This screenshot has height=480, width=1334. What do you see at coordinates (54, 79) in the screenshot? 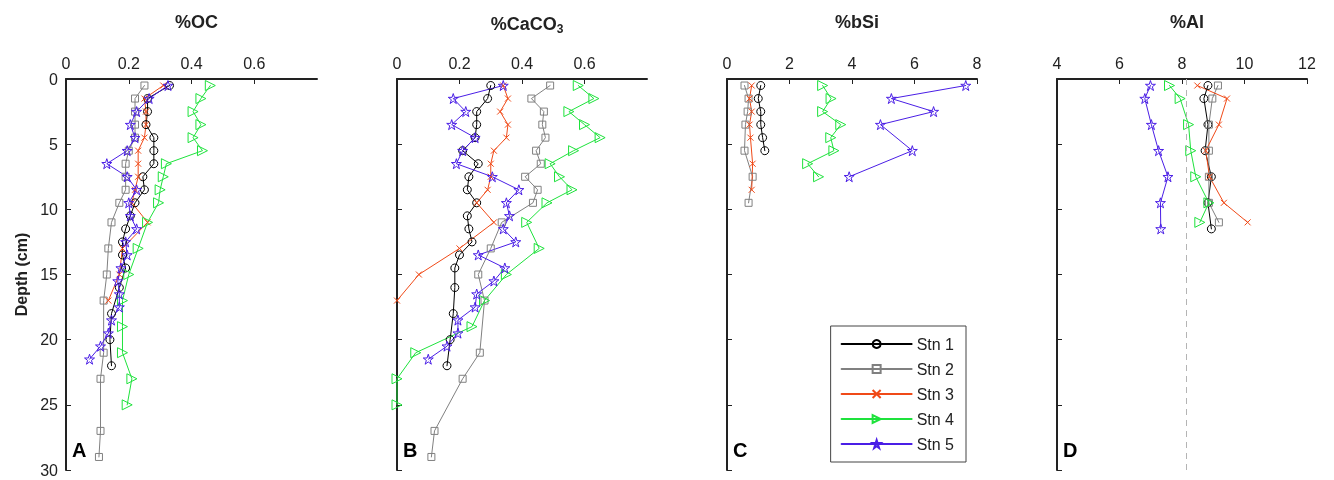
I see `y-tick-label: 0` at bounding box center [54, 79].